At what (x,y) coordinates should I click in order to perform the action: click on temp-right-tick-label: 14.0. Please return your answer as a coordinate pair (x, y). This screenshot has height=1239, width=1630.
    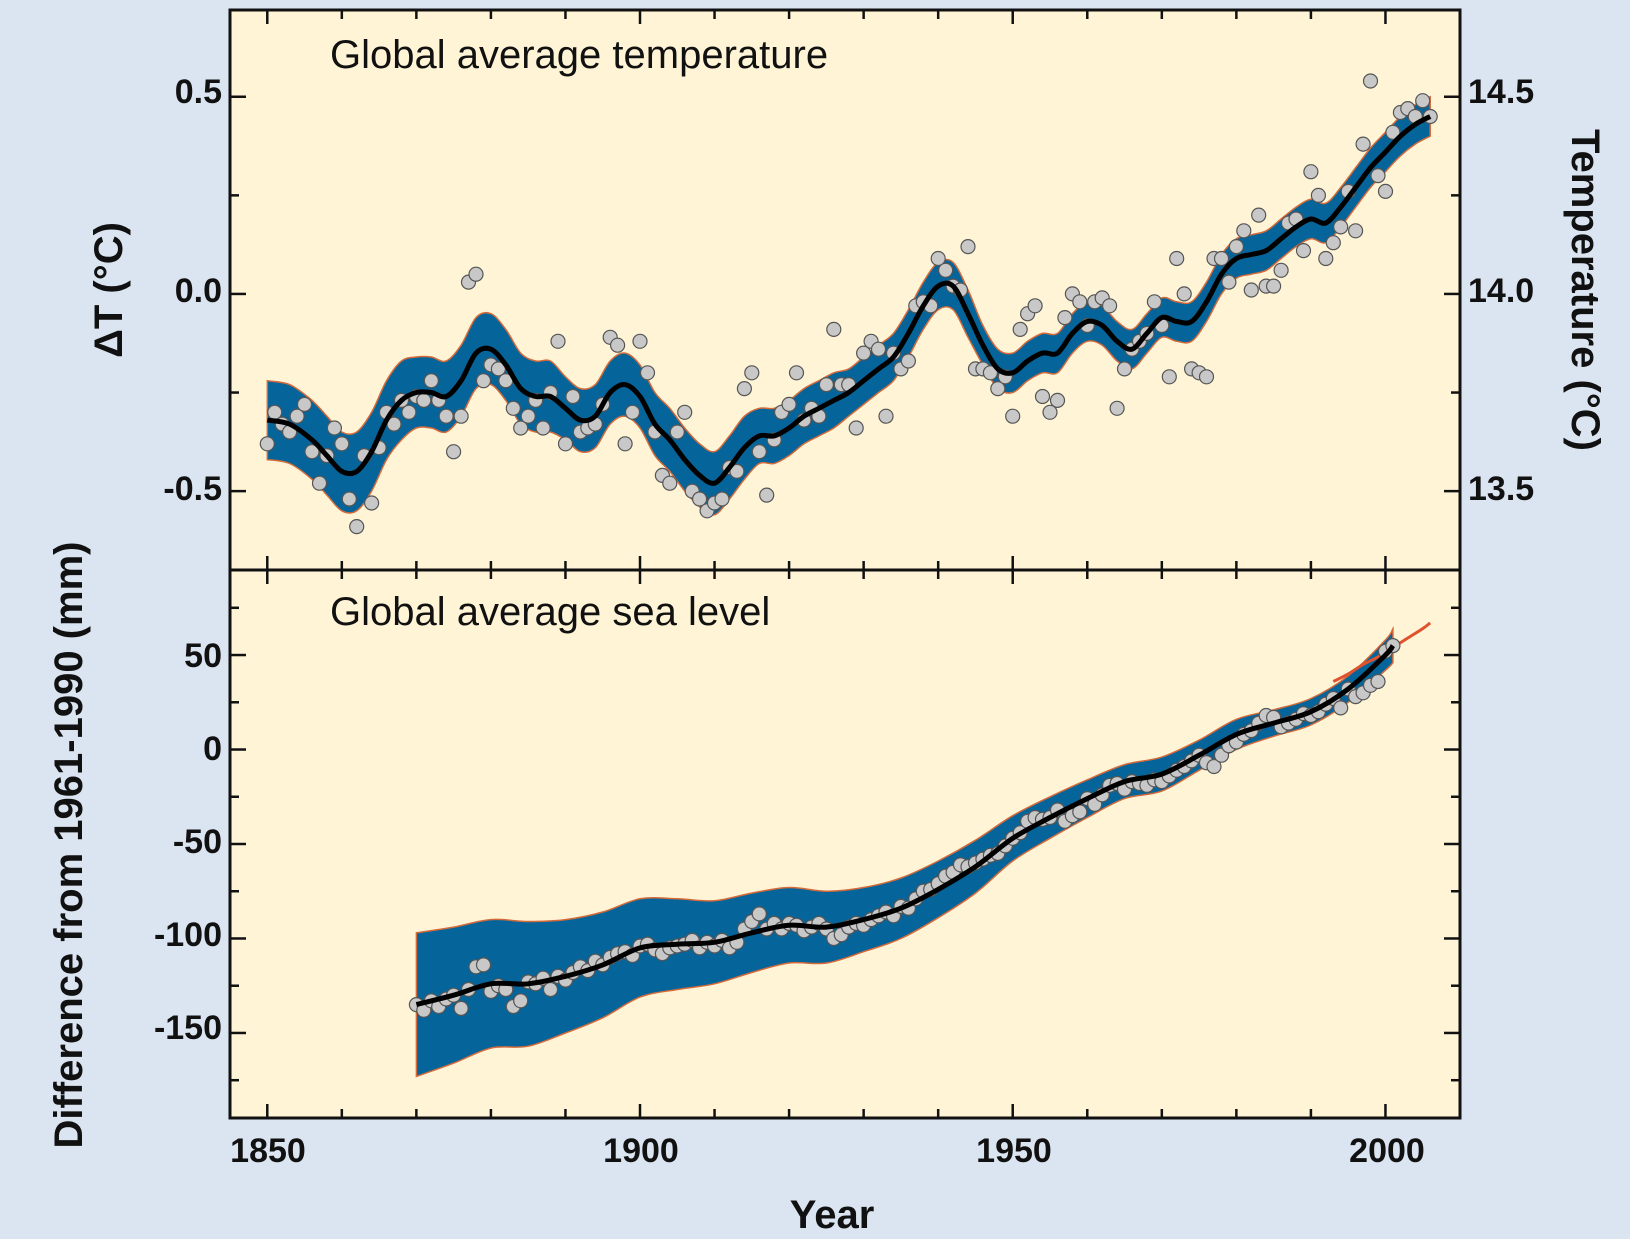
    Looking at the image, I should click on (1501, 291).